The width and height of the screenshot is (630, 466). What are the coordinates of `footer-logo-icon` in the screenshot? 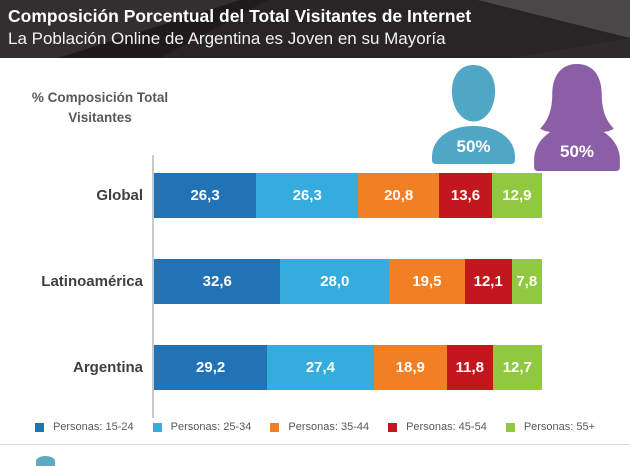 It's located at (45, 461).